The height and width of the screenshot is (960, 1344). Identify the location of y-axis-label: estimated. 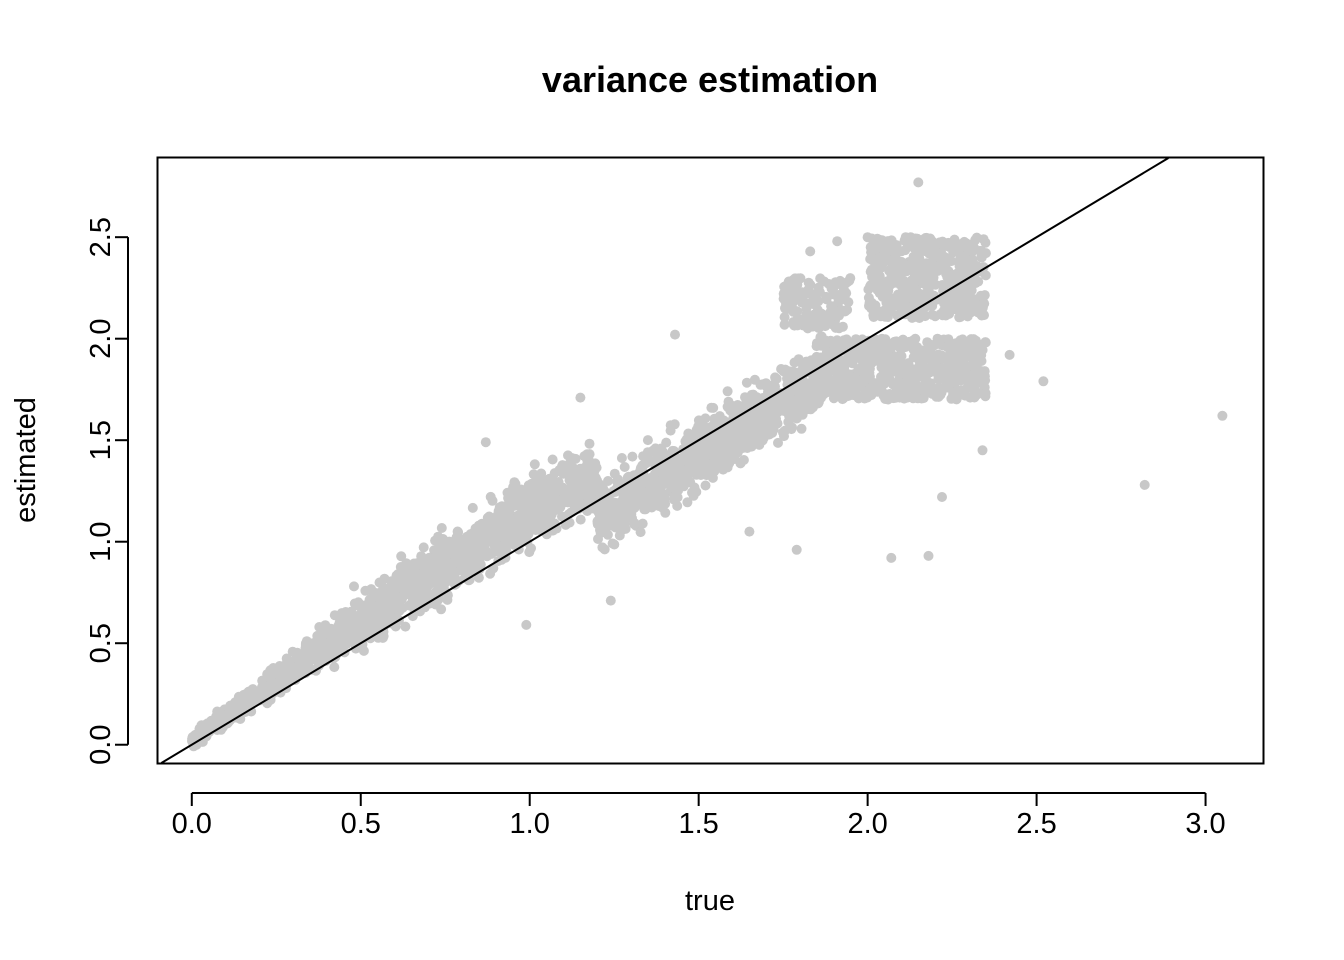
(26, 460).